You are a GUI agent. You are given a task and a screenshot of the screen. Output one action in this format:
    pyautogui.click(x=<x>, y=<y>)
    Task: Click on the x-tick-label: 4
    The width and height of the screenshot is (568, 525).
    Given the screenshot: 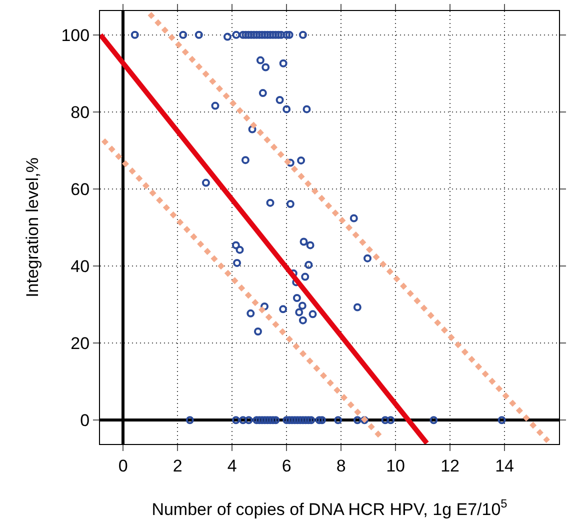 What is the action you would take?
    pyautogui.click(x=232, y=466)
    